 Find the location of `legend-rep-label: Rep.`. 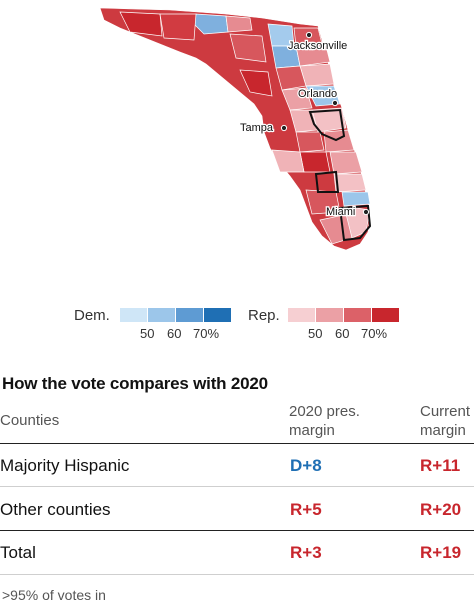

legend-rep-label: Rep. is located at coordinates (264, 315).